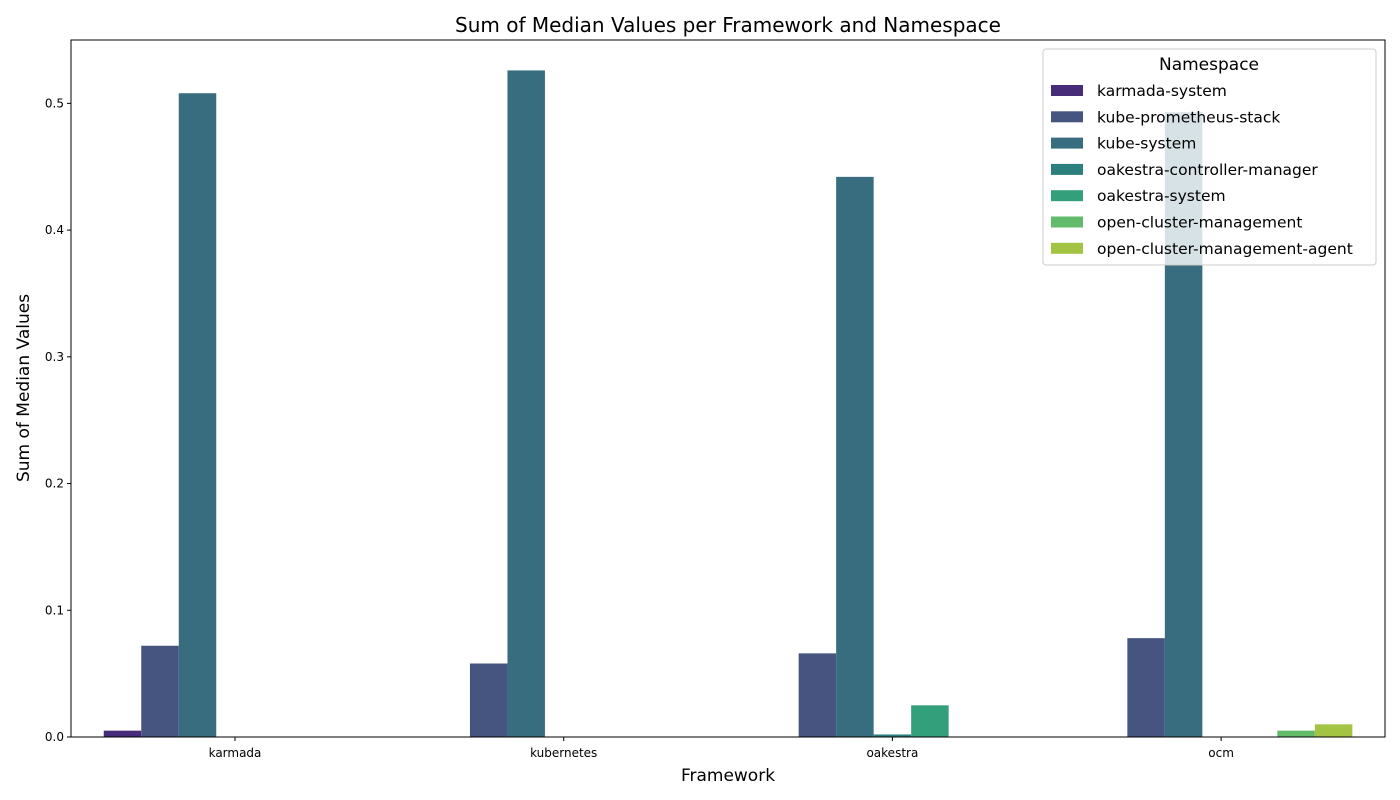 The height and width of the screenshot is (800, 1400). Describe the element at coordinates (1188, 117) in the screenshot. I see `legend-label: kube-prometheus-stack` at that location.